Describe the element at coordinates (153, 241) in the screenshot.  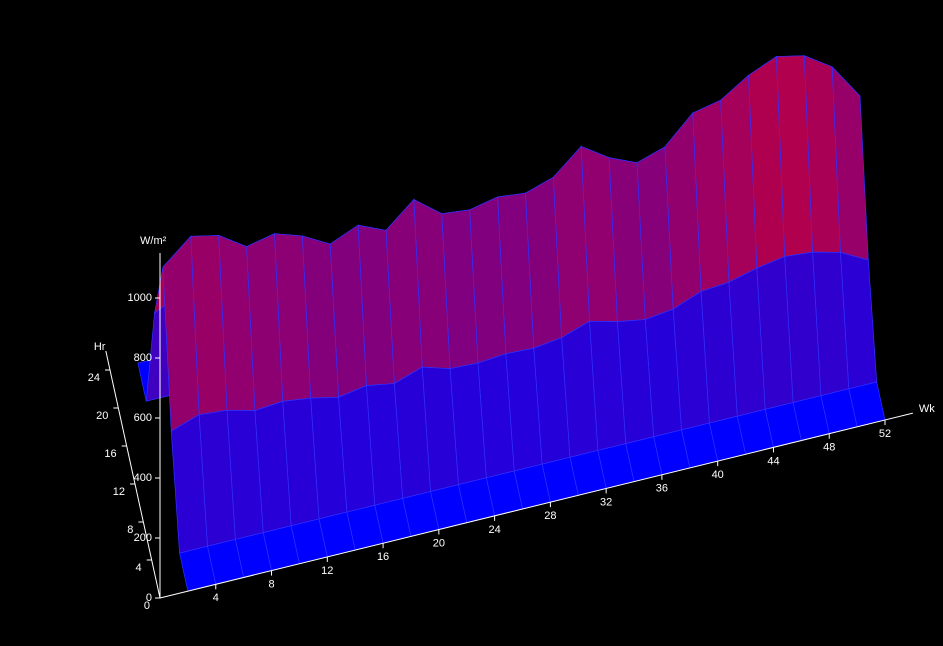
I see `z-axis-label: W/m²` at that location.